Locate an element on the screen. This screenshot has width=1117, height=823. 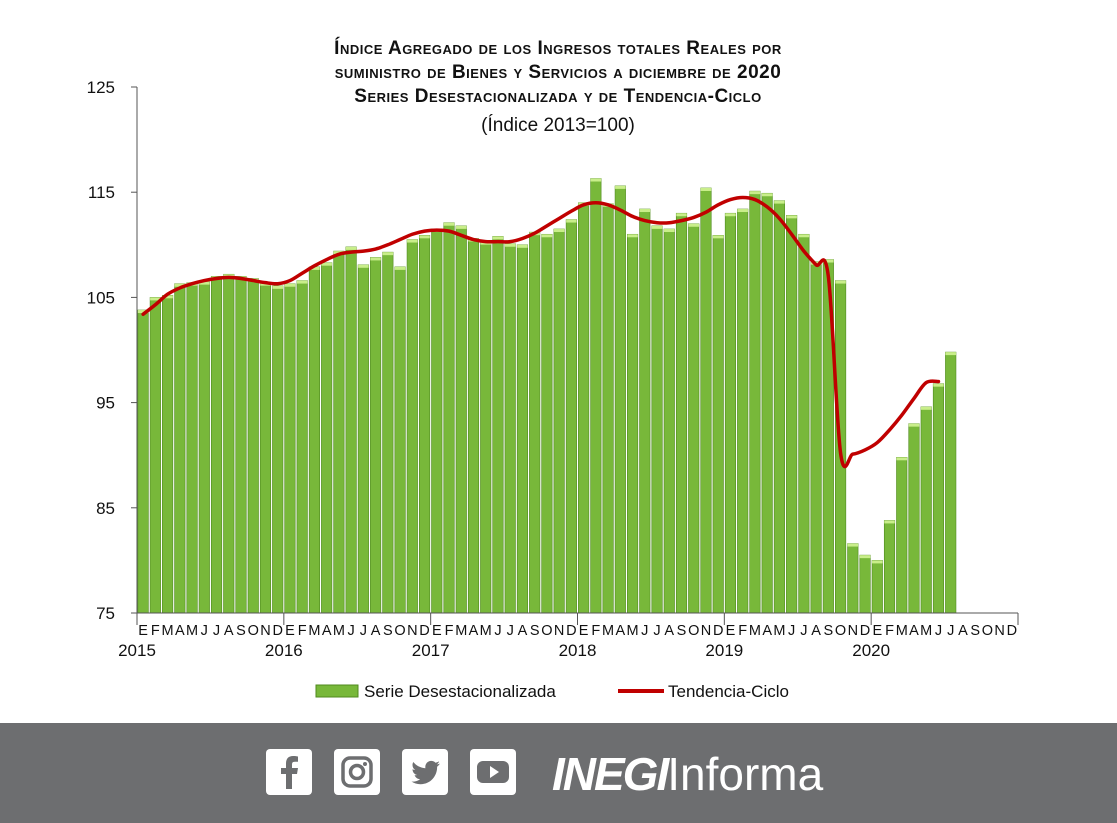
x-tick-label-year: 2016 is located at coordinates (284, 650).